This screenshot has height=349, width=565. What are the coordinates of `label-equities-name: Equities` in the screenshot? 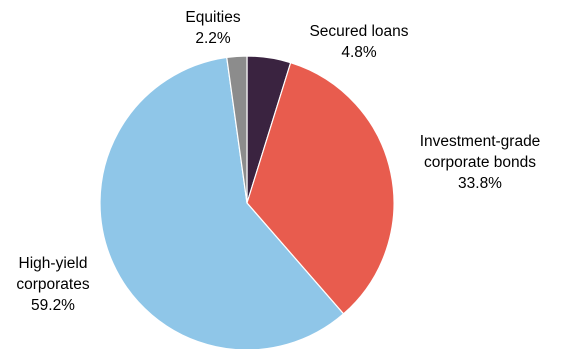 It's located at (212, 17).